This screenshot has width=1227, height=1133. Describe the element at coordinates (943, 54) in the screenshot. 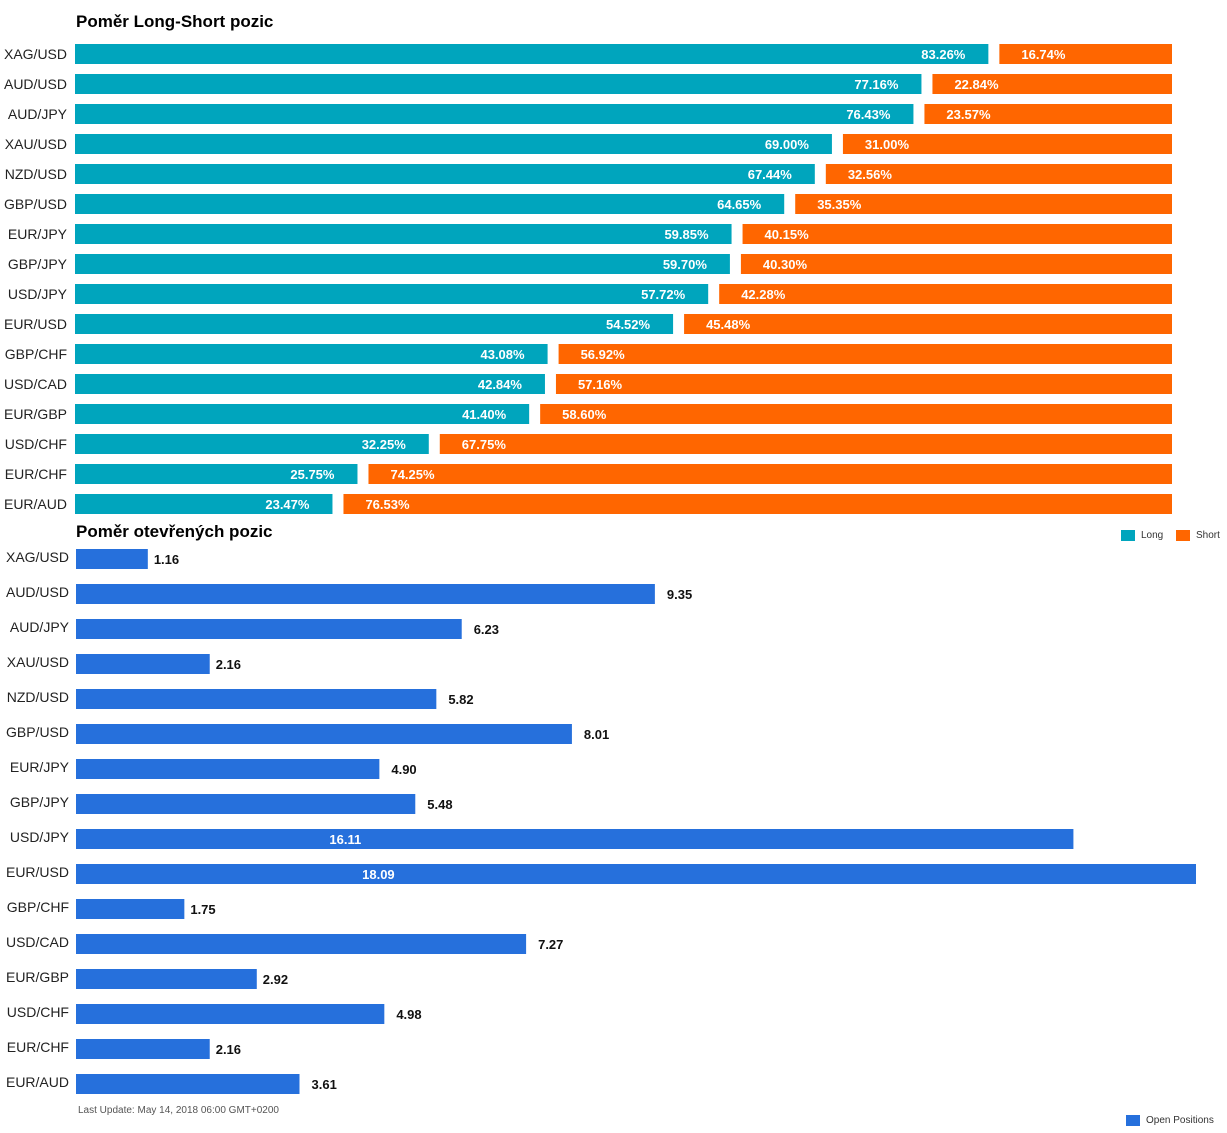

I see `long-value-label: 83.26%` at that location.